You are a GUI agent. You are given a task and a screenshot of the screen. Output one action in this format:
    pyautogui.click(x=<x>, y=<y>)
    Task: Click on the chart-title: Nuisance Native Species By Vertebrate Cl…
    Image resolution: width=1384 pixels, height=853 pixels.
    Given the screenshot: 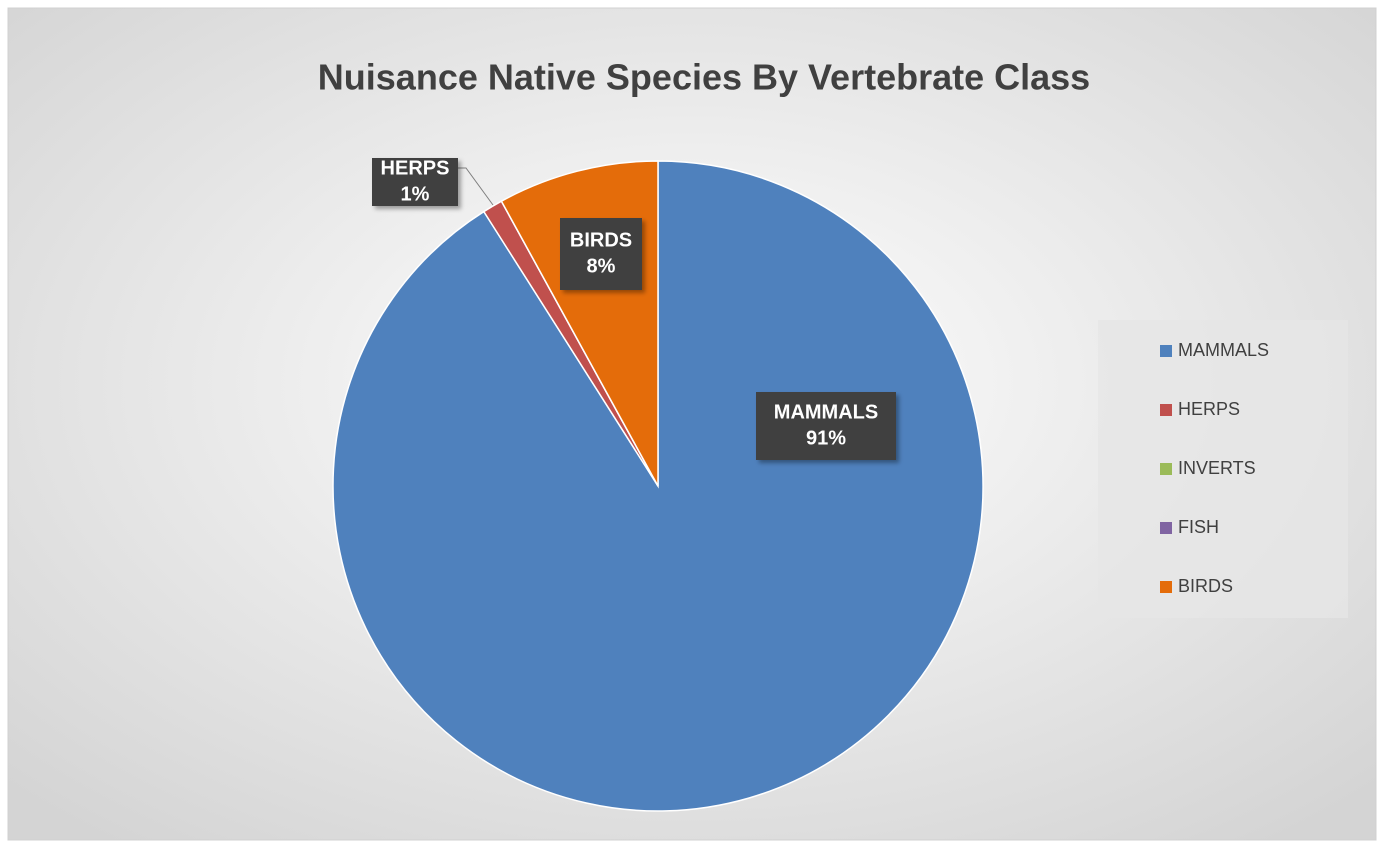 What is the action you would take?
    pyautogui.click(x=704, y=77)
    